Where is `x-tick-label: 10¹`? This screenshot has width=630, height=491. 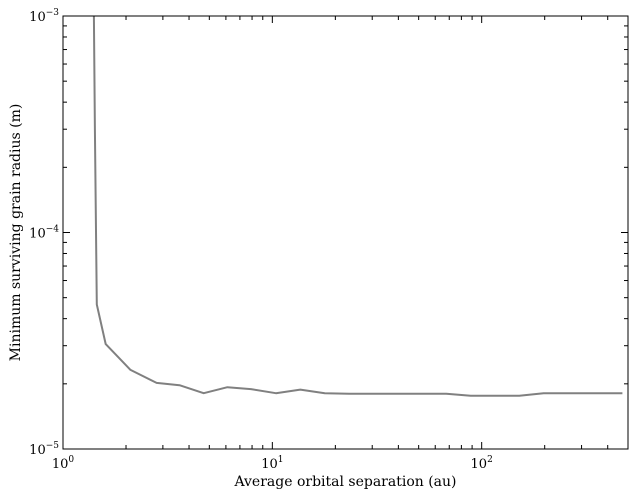
x-tick-label: 10¹ is located at coordinates (272, 463).